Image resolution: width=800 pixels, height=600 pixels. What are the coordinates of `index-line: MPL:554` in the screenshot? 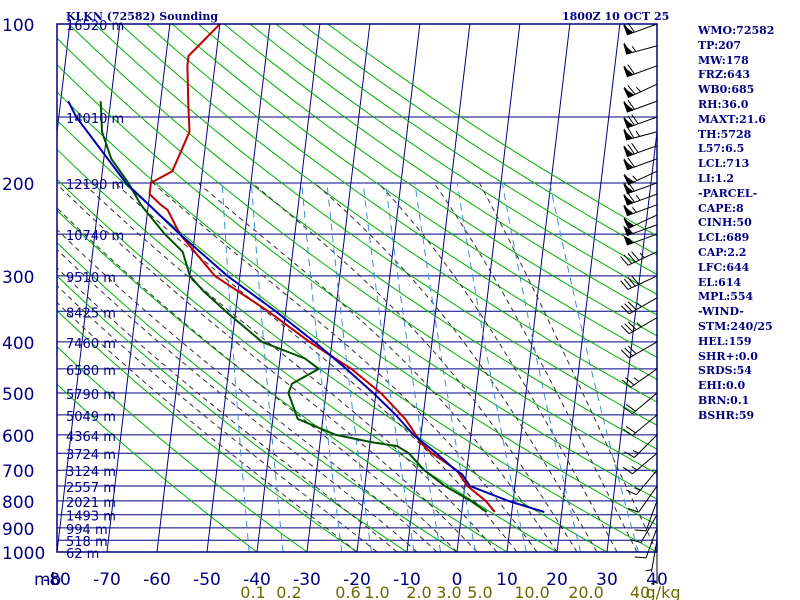 It's located at (726, 297).